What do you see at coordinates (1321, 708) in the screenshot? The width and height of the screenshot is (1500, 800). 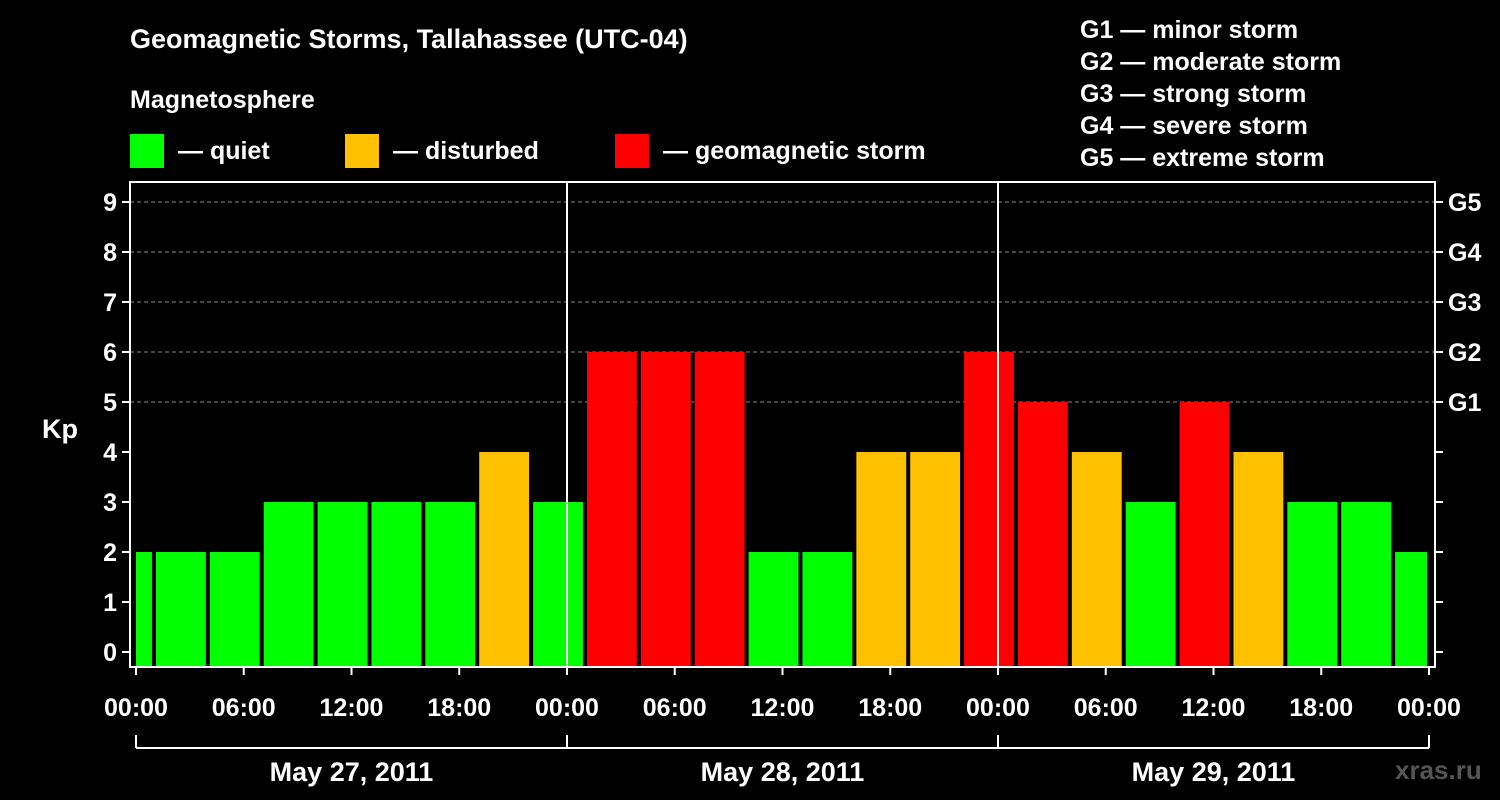 I see `x-tick-label-11: 18:00` at bounding box center [1321, 708].